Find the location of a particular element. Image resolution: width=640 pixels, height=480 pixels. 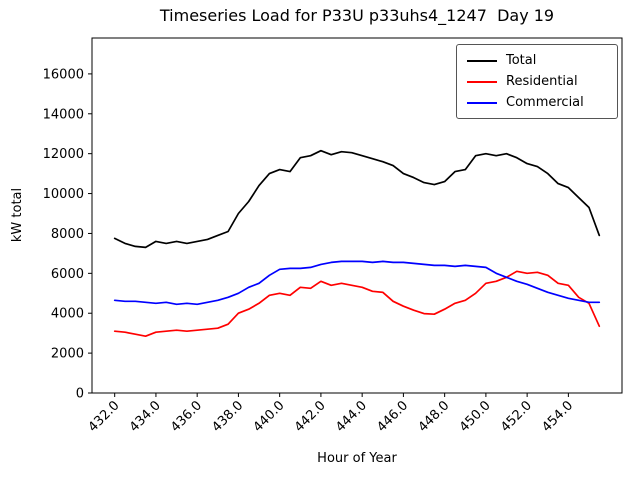

legend-label: Total is located at coordinates (521, 60).